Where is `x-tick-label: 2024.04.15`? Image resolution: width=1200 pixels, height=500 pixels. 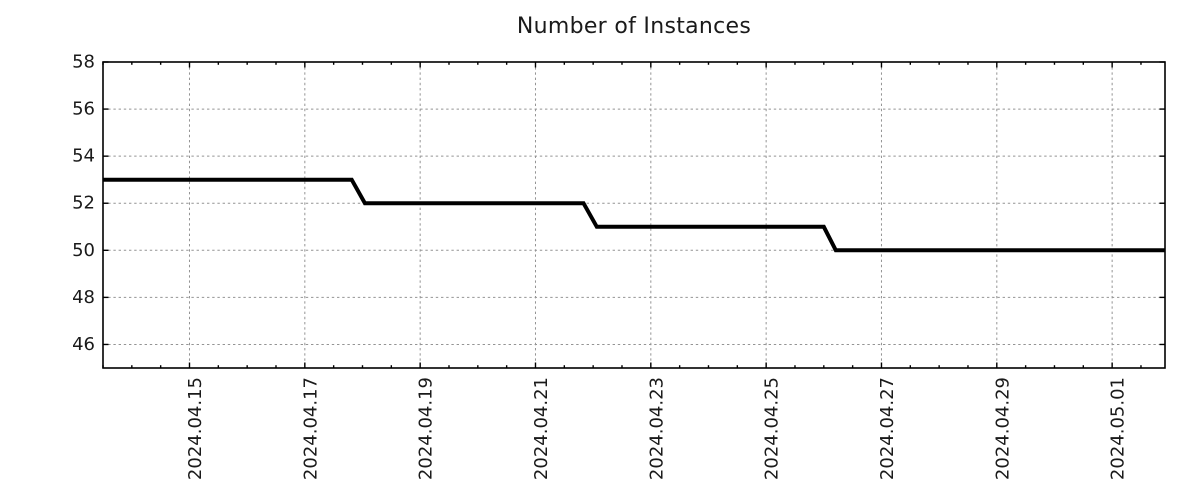 x-tick-label: 2024.04.15 is located at coordinates (195, 428).